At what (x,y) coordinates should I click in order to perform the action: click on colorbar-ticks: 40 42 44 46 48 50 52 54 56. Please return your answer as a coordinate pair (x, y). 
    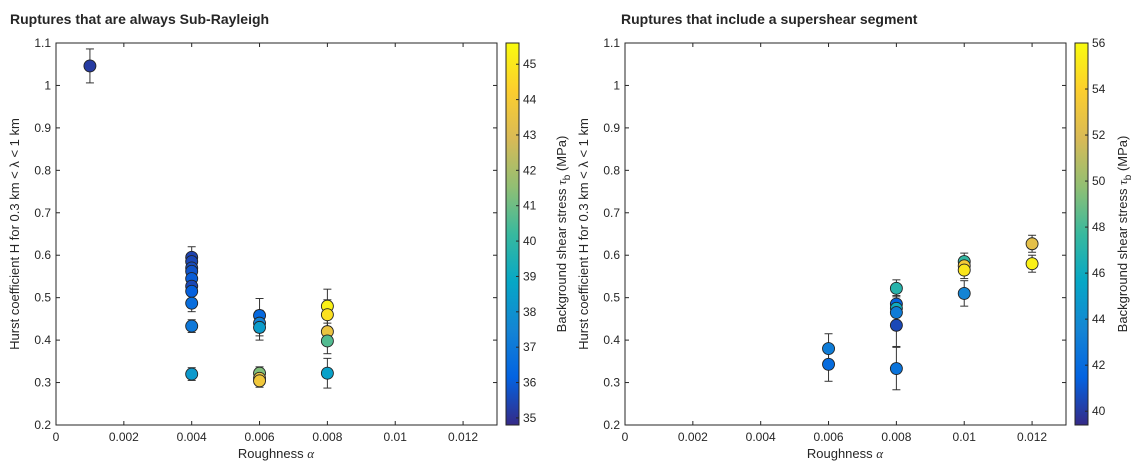
    Looking at the image, I should click on (1095, 227).